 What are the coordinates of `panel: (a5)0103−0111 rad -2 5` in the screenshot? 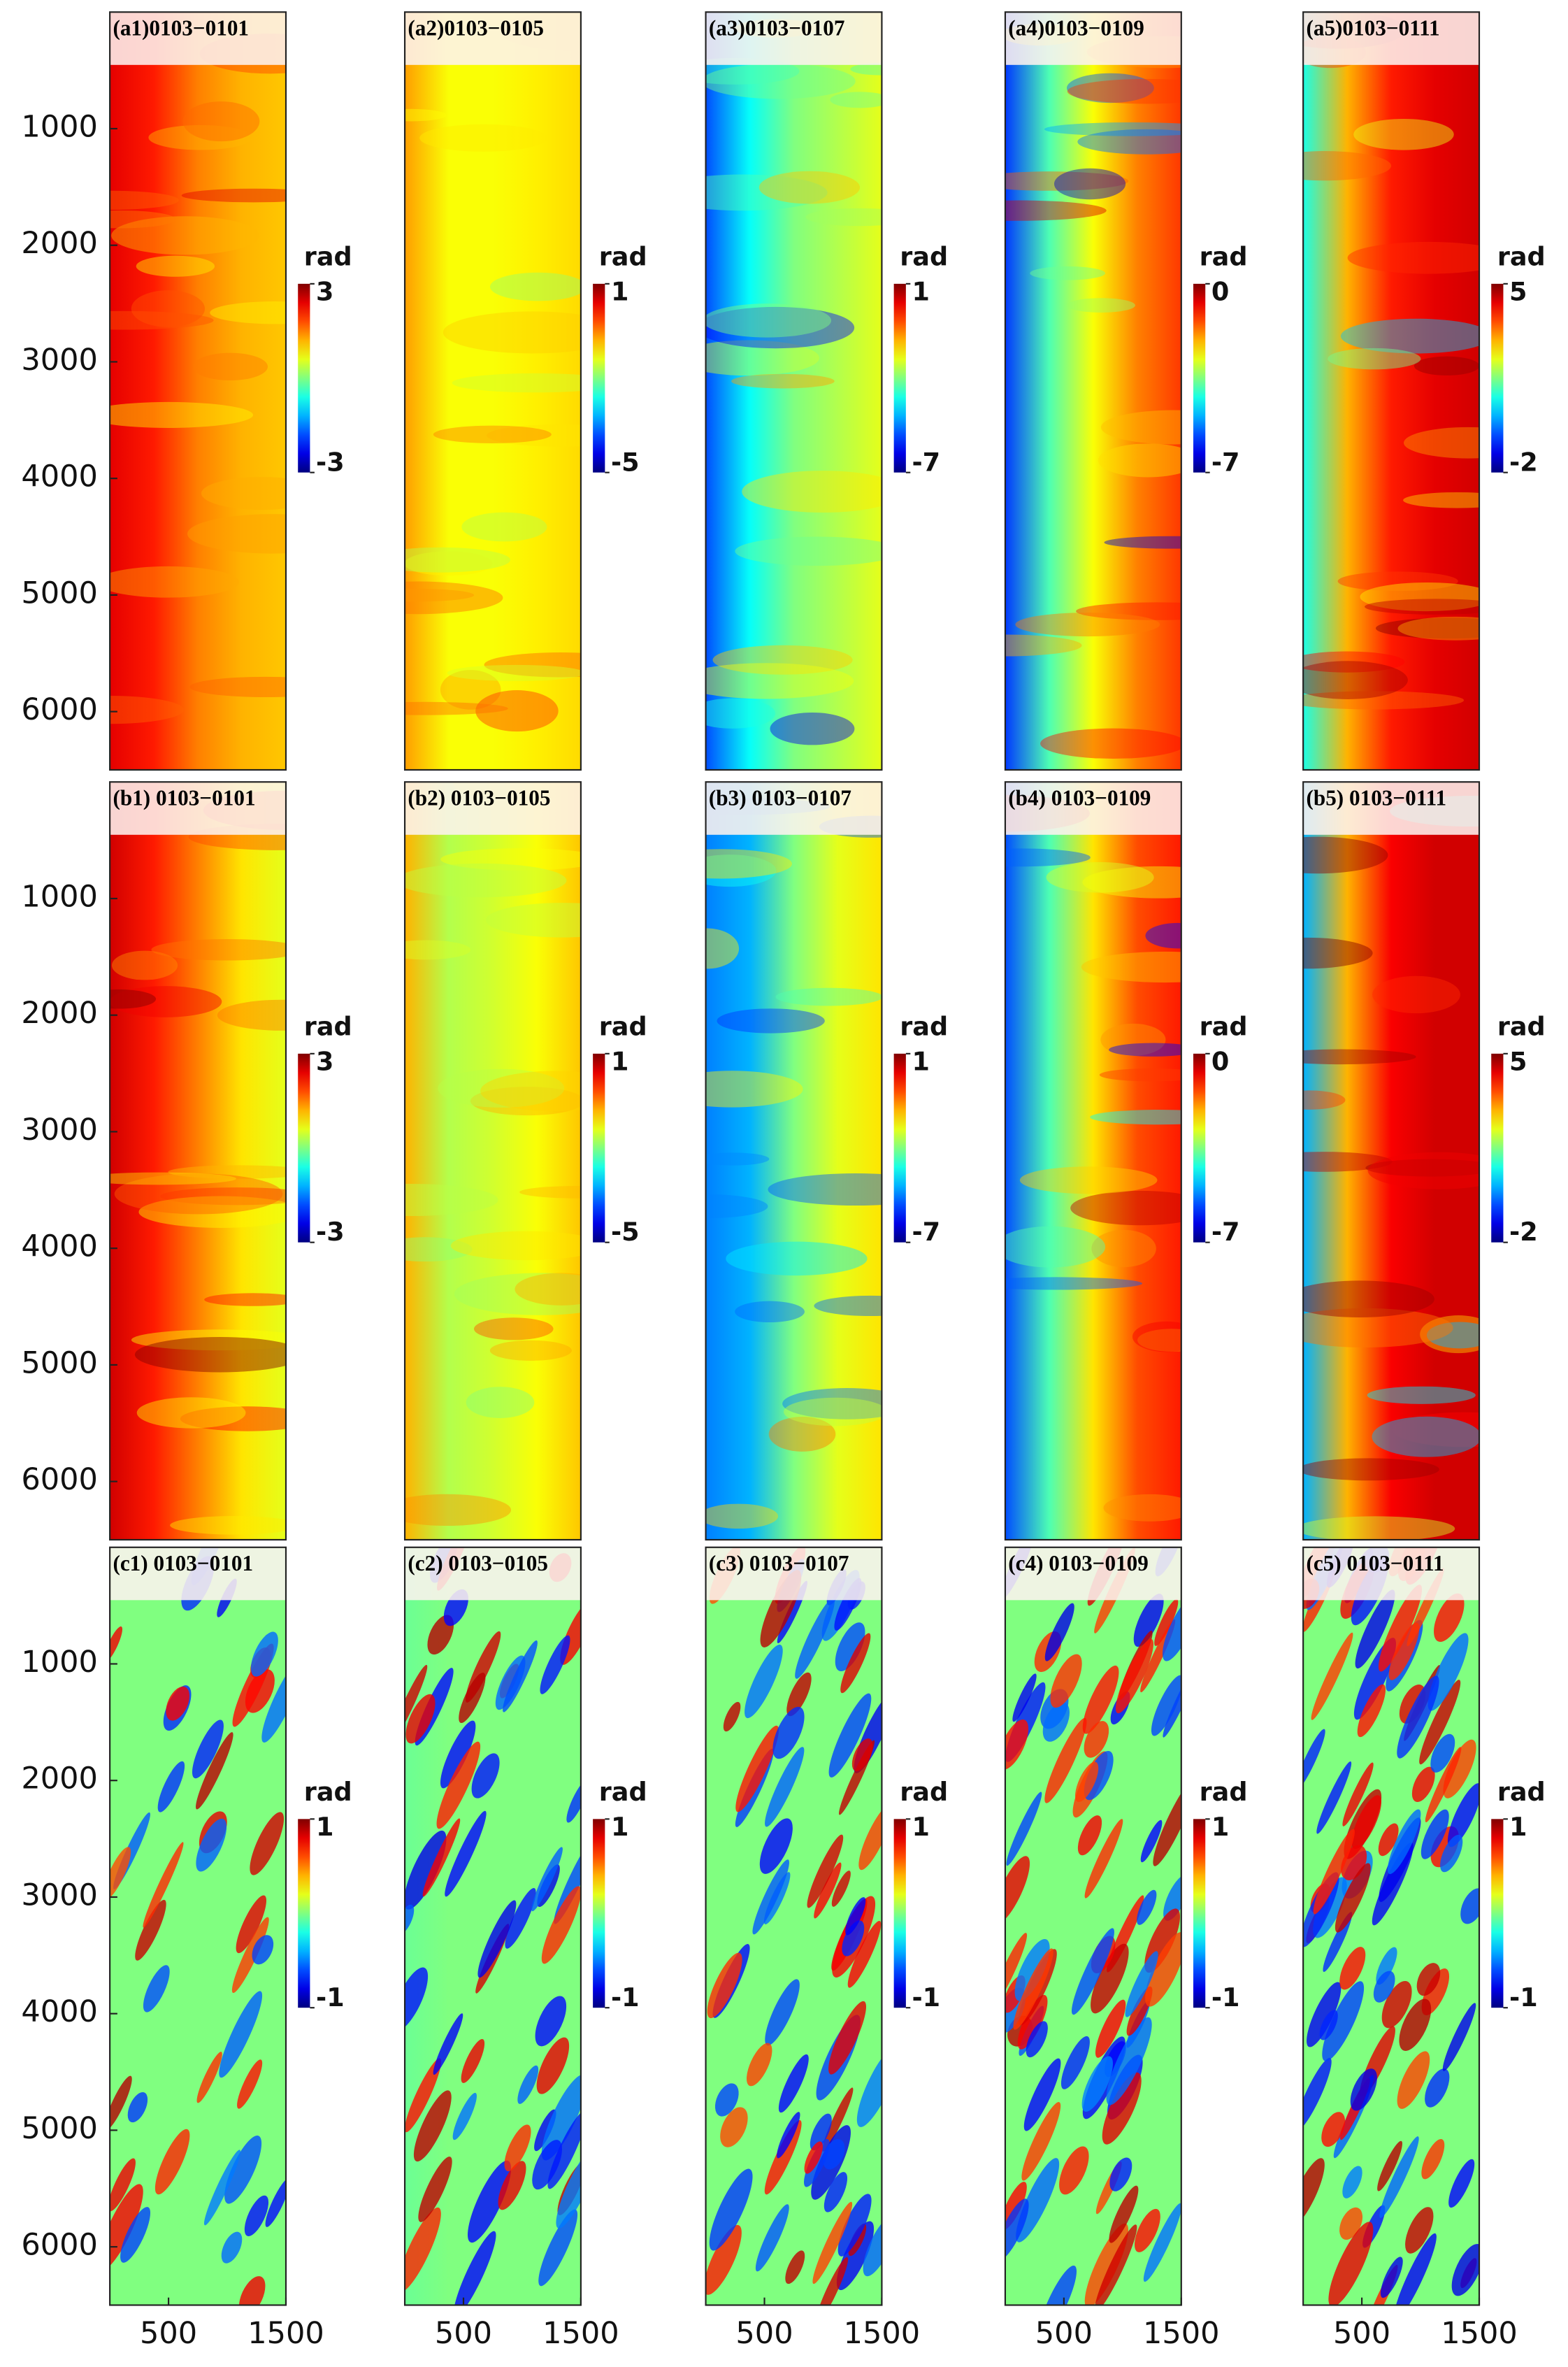 It's located at (1424, 391).